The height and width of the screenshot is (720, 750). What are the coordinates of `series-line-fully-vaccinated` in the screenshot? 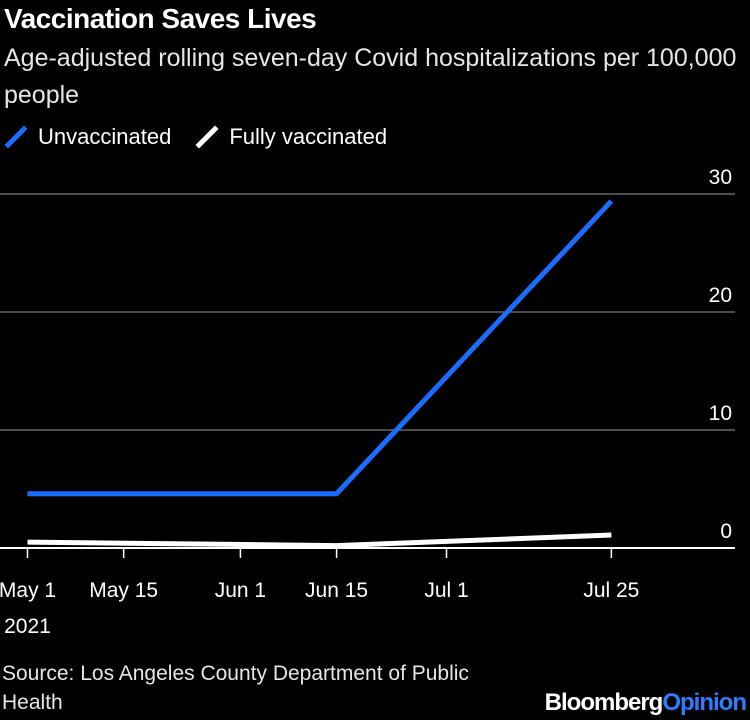 It's located at (319, 540).